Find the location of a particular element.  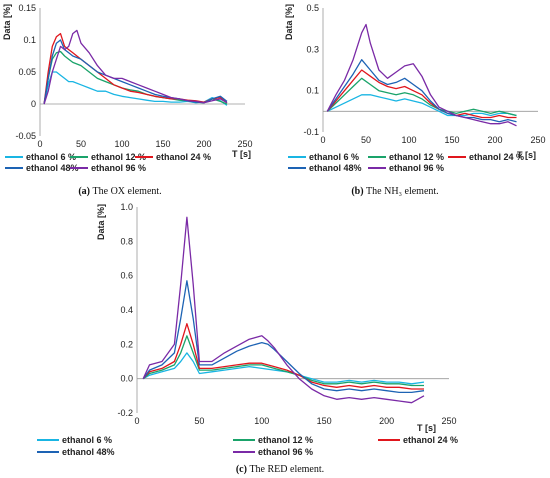

y-tick-label: -0.2 is located at coordinates (125, 413).